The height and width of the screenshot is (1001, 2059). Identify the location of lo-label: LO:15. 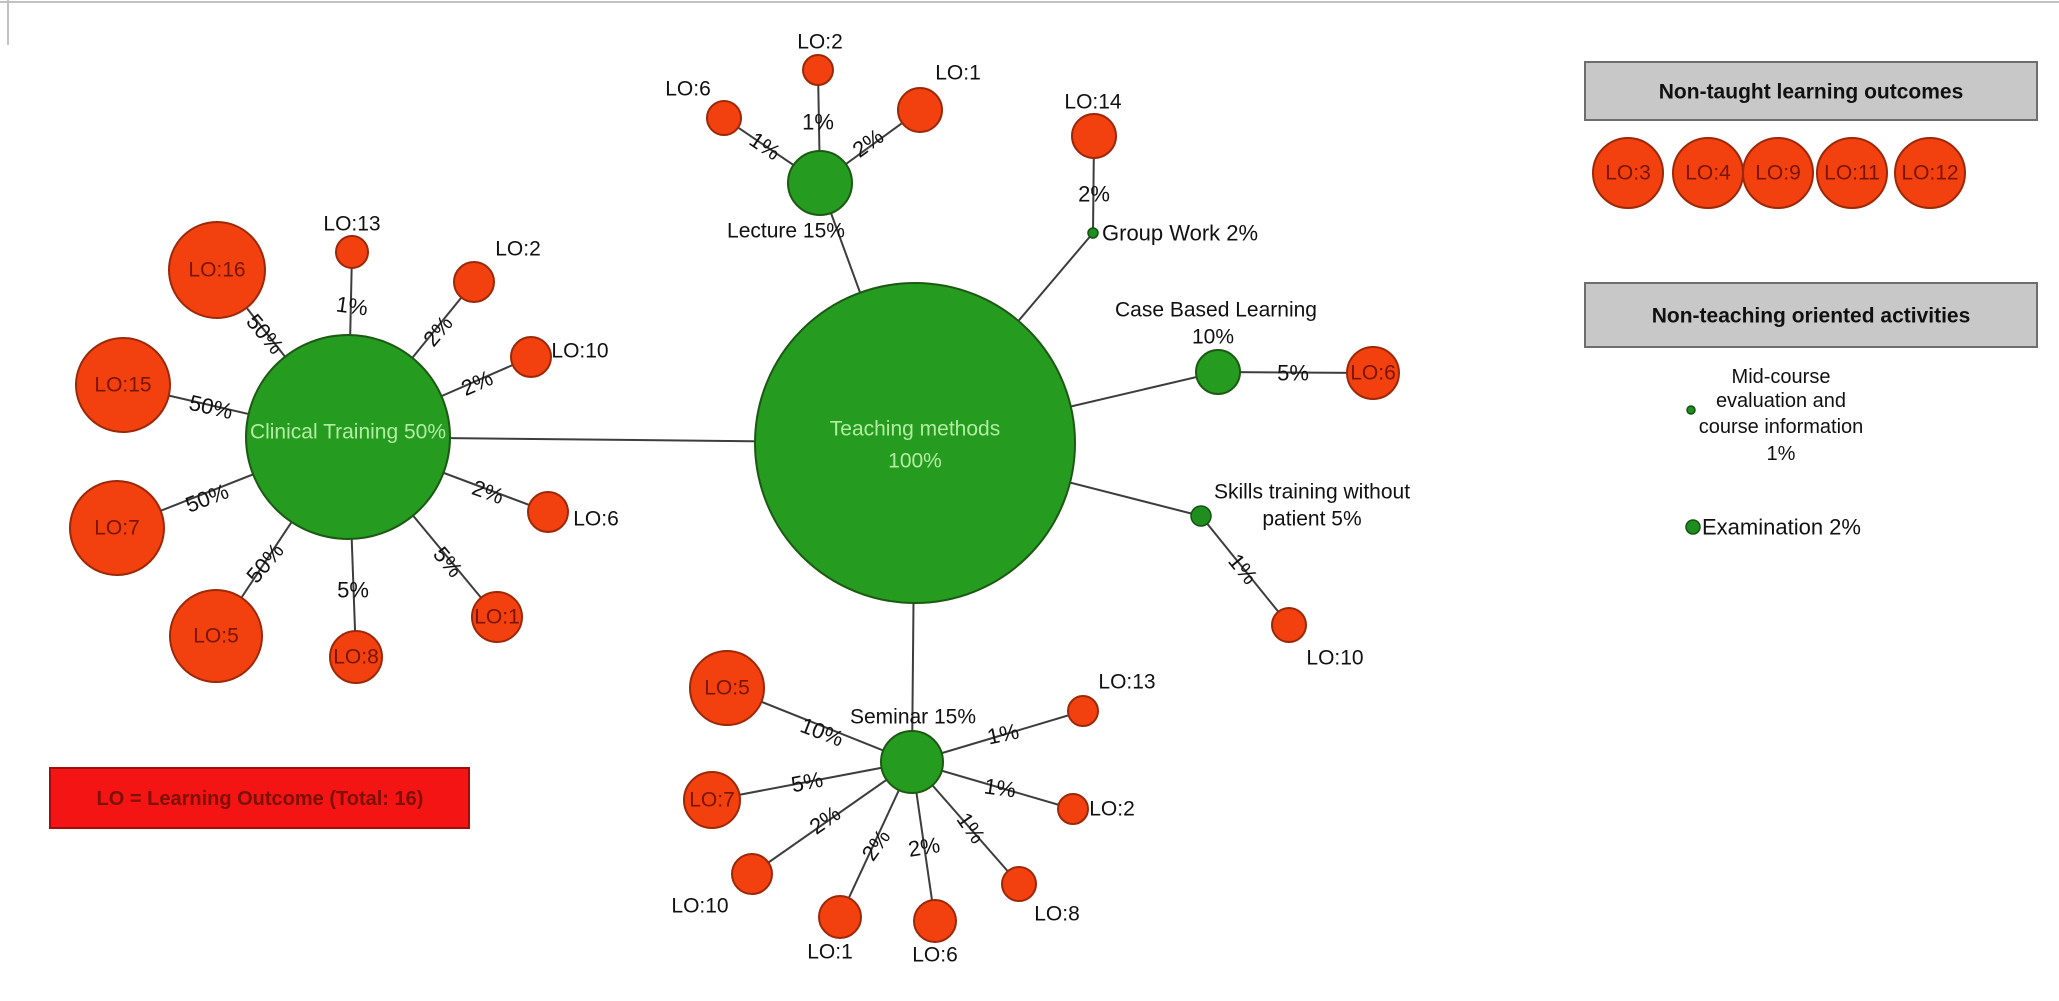
(122, 385).